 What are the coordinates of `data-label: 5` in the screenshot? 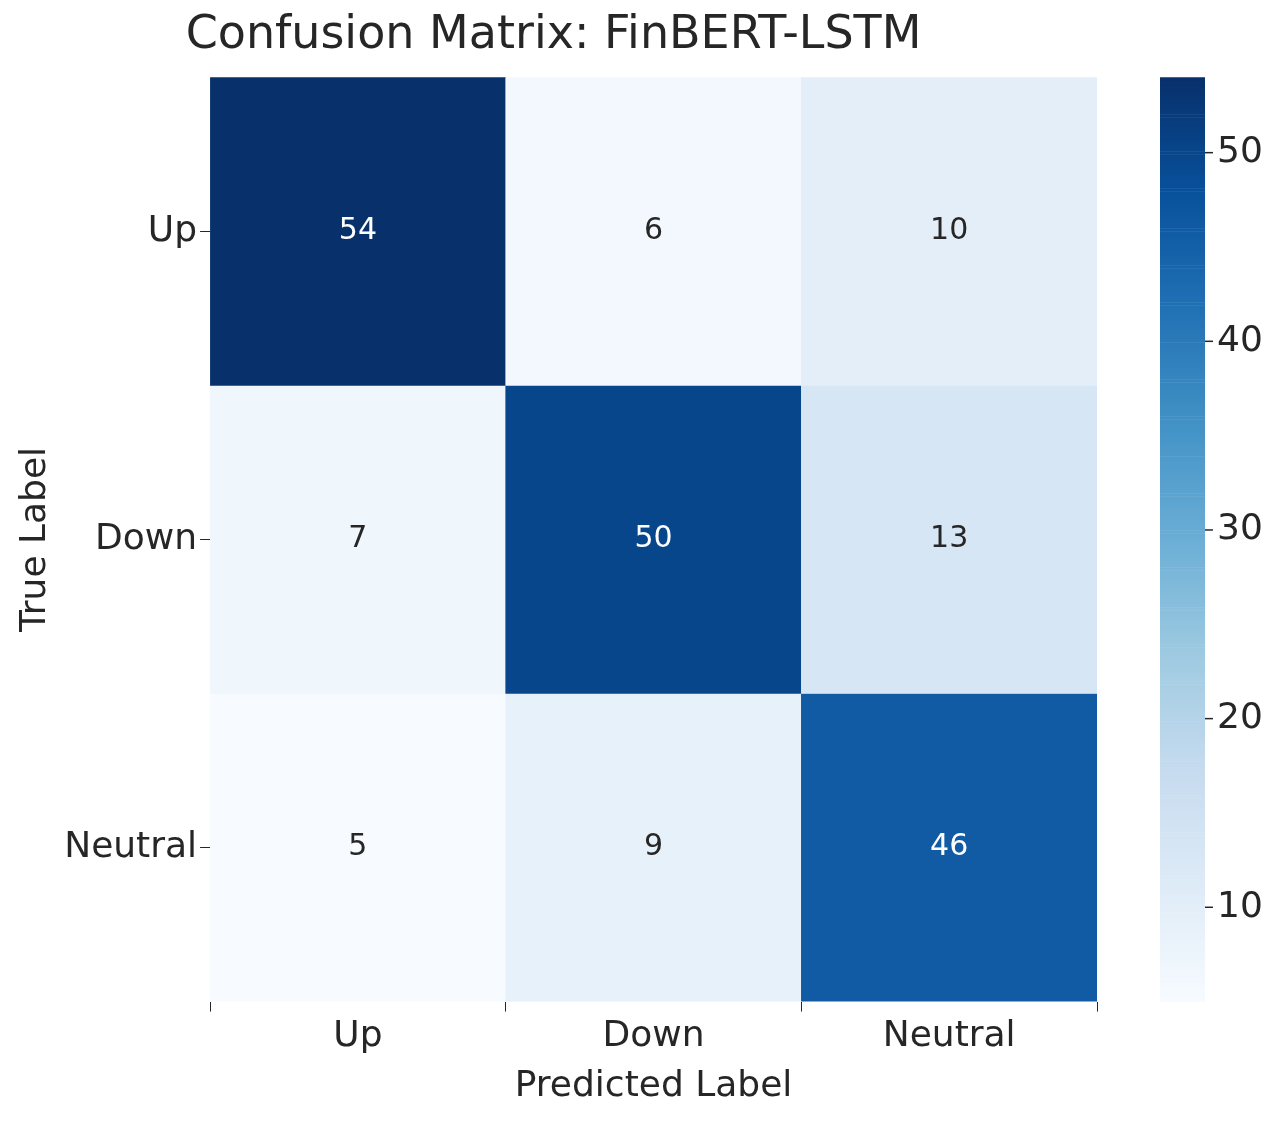 It's located at (358, 845).